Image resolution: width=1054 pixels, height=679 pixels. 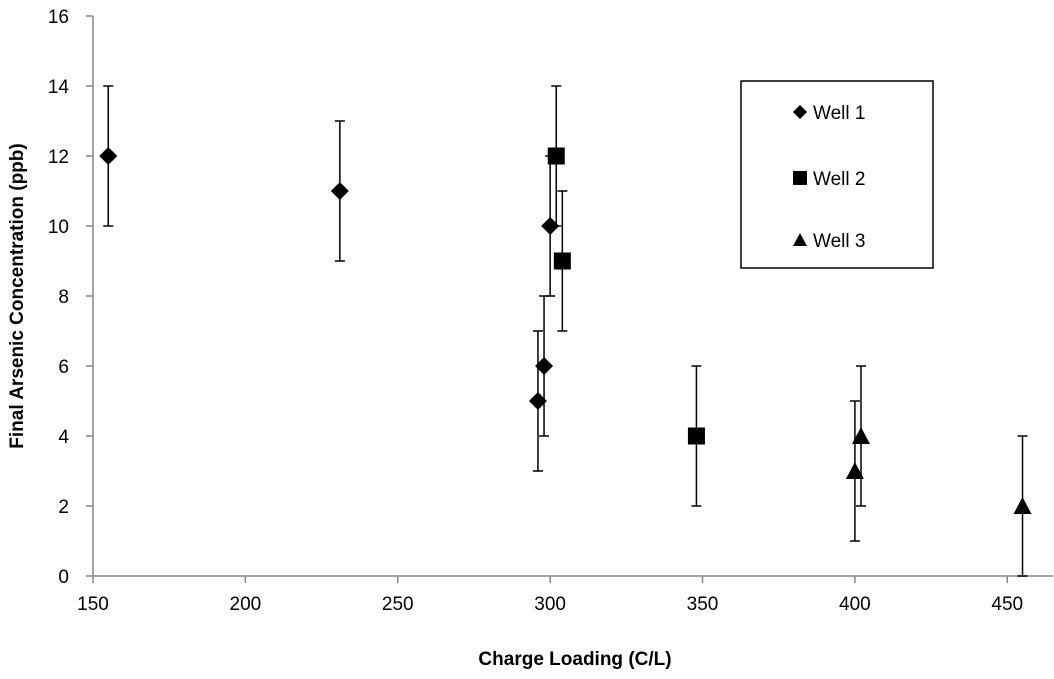 I want to click on y-tick-label: 14, so click(x=59, y=87).